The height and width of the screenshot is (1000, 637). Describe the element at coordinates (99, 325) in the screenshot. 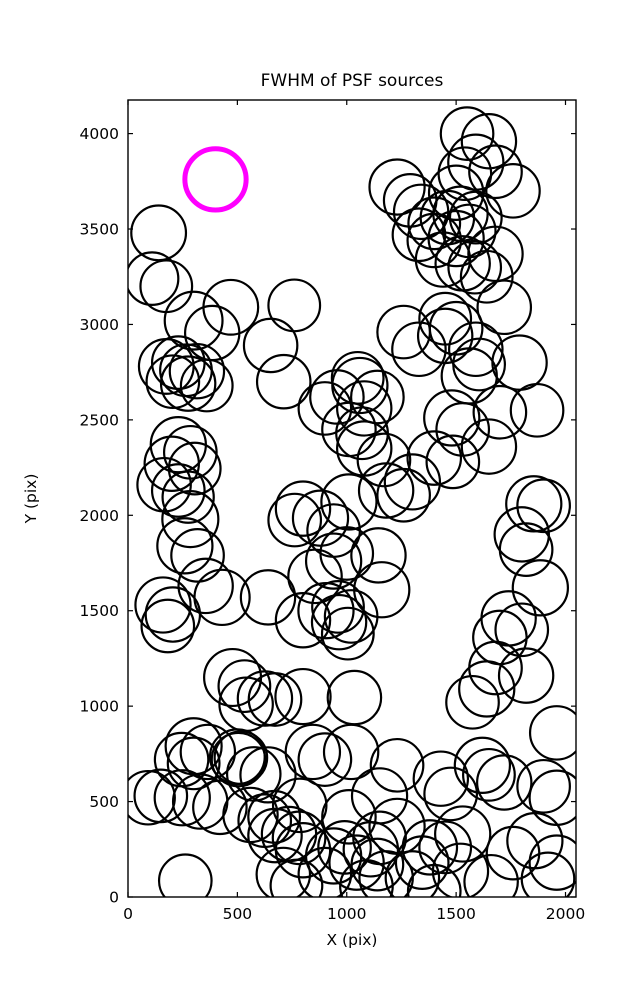

I see `y-tick-label: 3000` at that location.